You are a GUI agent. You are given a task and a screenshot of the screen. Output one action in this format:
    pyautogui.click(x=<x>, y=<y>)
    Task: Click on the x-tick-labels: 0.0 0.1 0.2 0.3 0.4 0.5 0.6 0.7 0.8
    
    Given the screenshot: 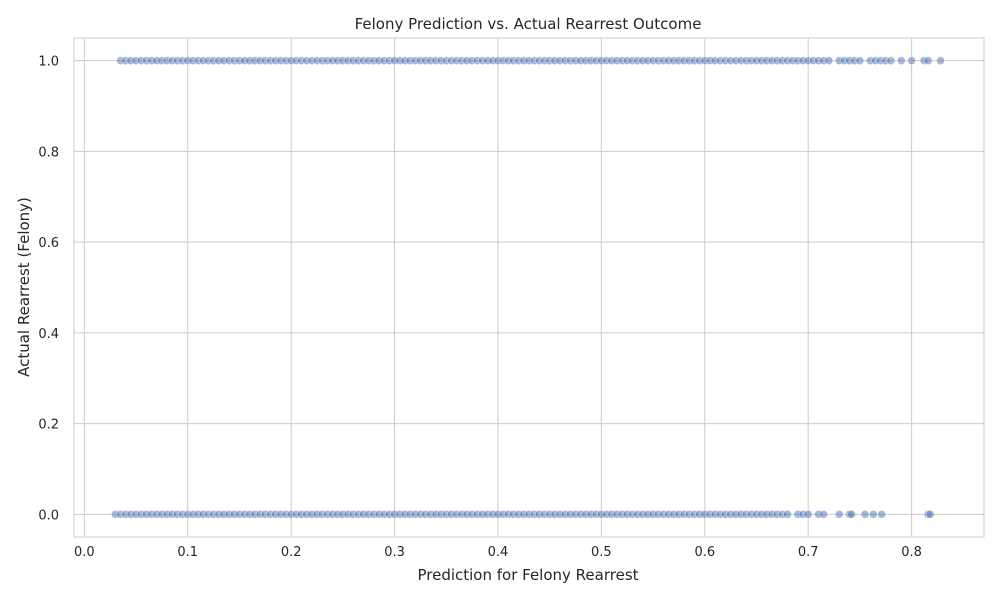 What is the action you would take?
    pyautogui.click(x=498, y=552)
    